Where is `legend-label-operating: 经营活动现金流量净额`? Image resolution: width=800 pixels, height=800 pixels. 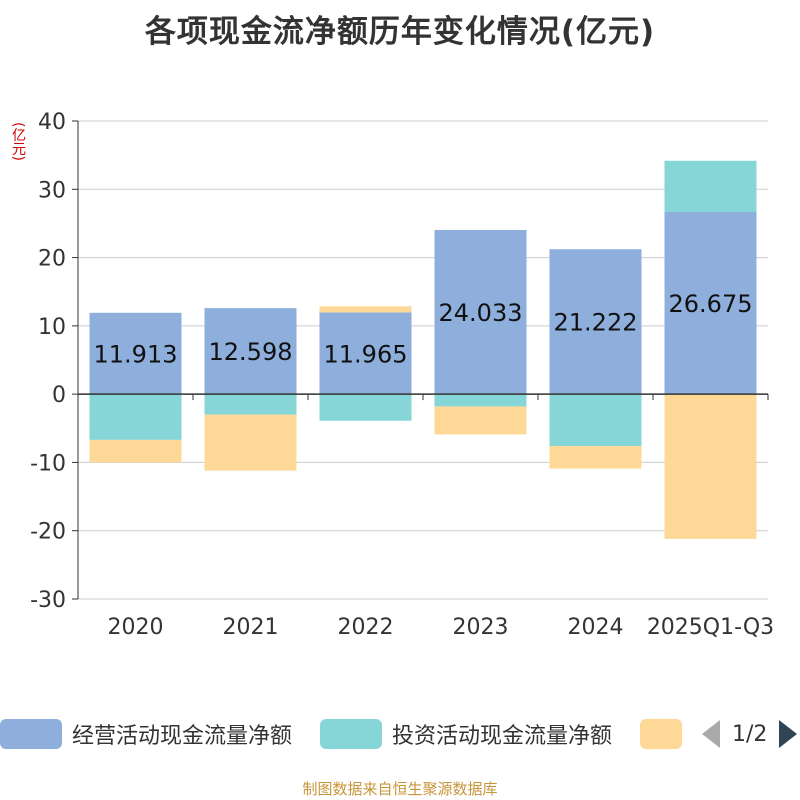
legend-label-operating: 经营活动现金流量净额 is located at coordinates (182, 736).